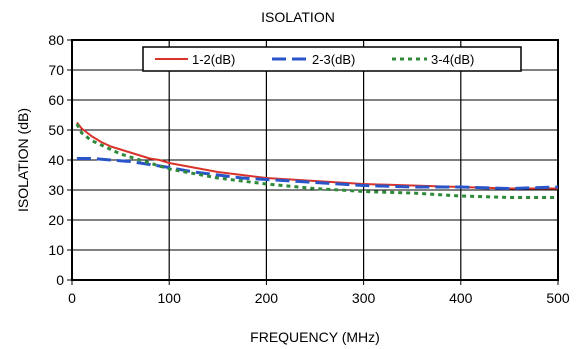  Describe the element at coordinates (364, 298) in the screenshot. I see `x-tick-label: 300` at that location.